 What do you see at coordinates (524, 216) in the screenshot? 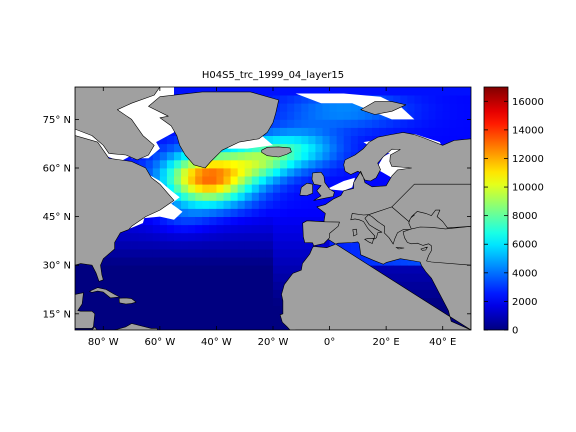
I see `colorbar-tick-label: 8000` at bounding box center [524, 216].